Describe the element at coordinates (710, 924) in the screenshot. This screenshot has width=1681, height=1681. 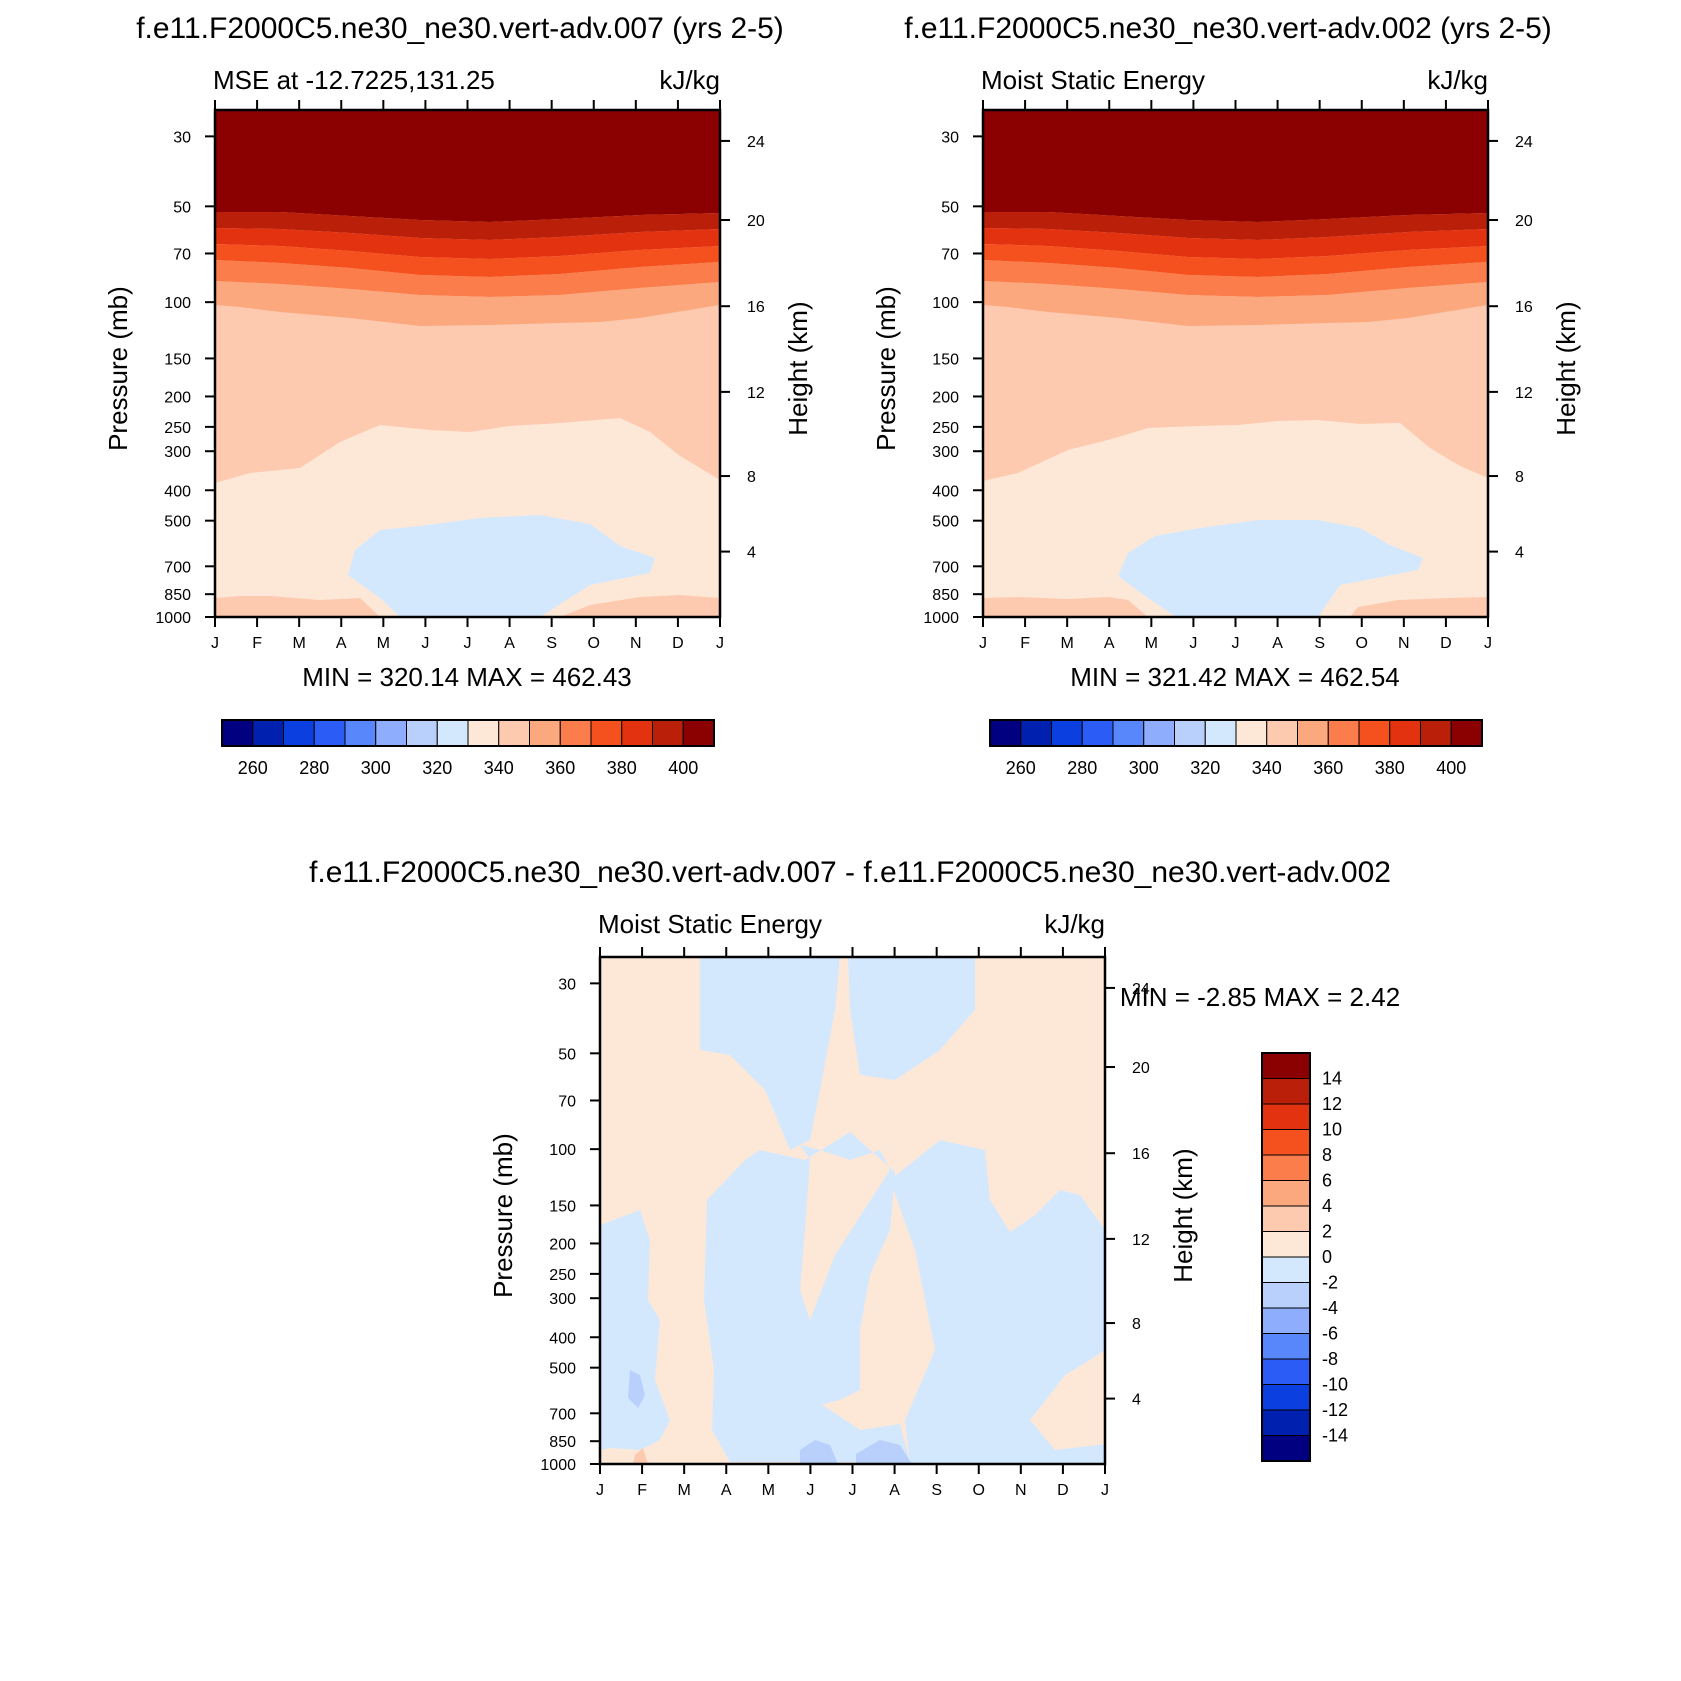
I see `panel-3-subtitle: Moist Static Energy` at that location.